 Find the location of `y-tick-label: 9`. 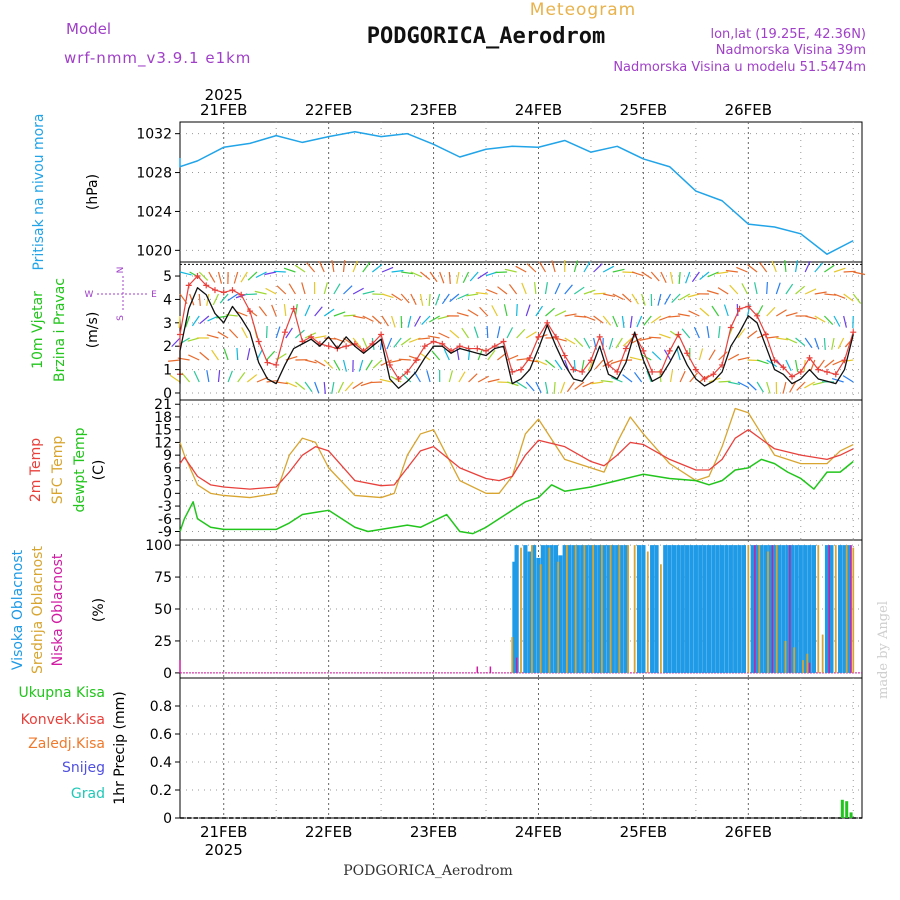

y-tick-label: 9 is located at coordinates (167, 456).